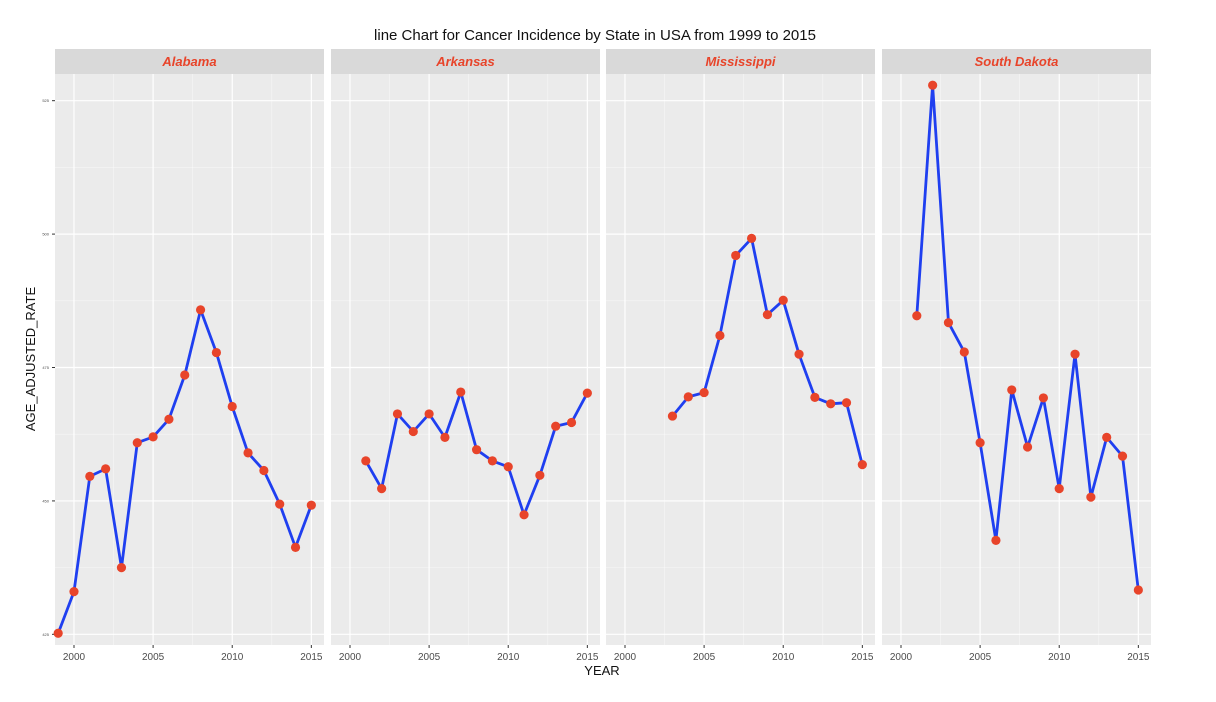 The image size is (1216, 702). Describe the element at coordinates (45, 367) in the screenshot. I see `y-tick-label: 475` at that location.